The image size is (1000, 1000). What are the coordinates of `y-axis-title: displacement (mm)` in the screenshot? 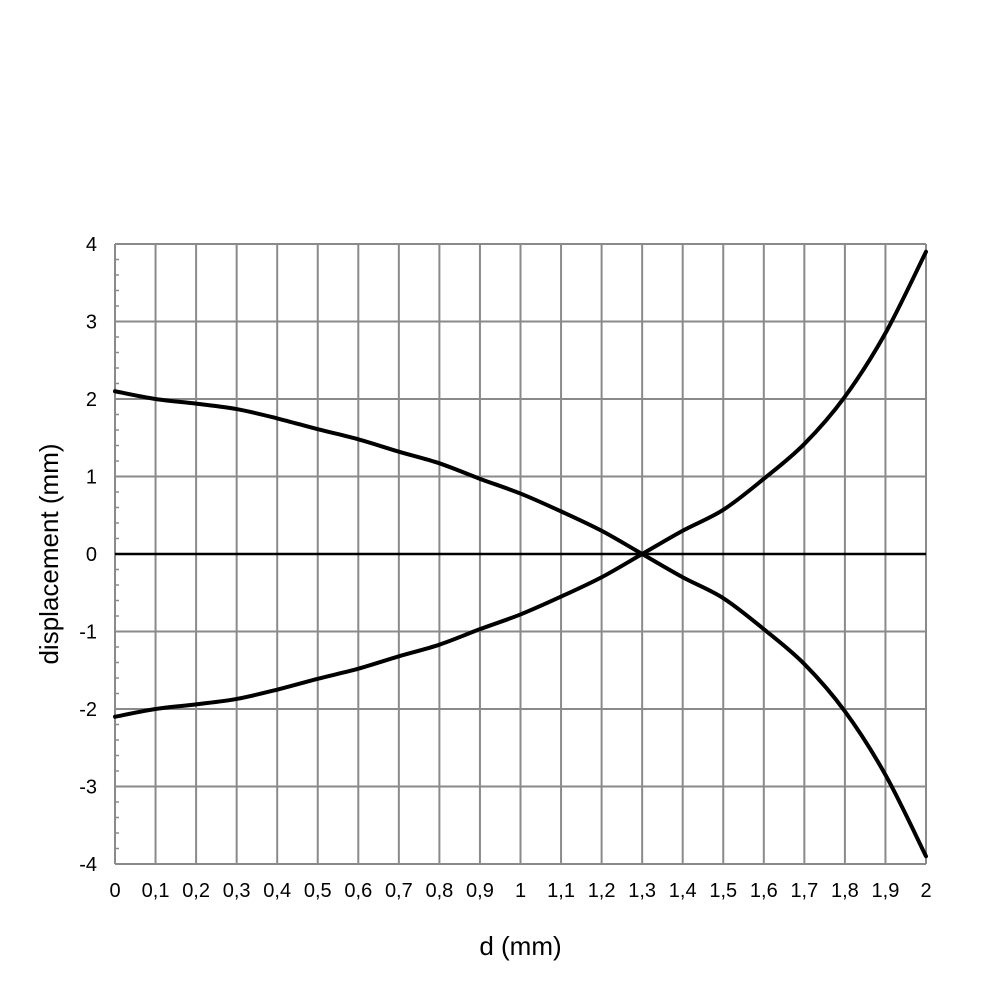 It's located at (49, 553).